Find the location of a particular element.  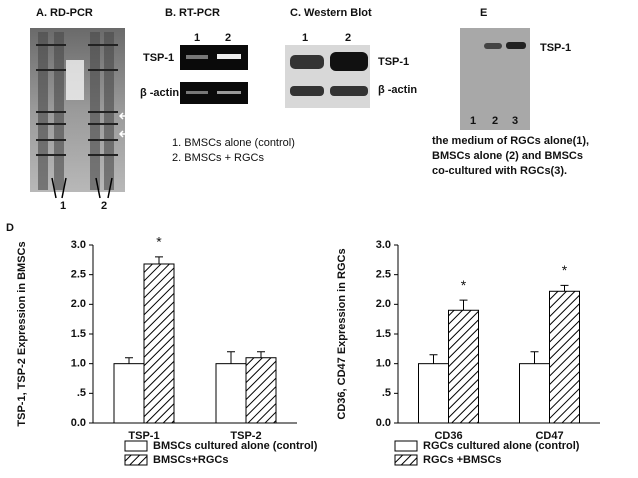

x-tick-label: TSP-1 is located at coordinates (143, 436).